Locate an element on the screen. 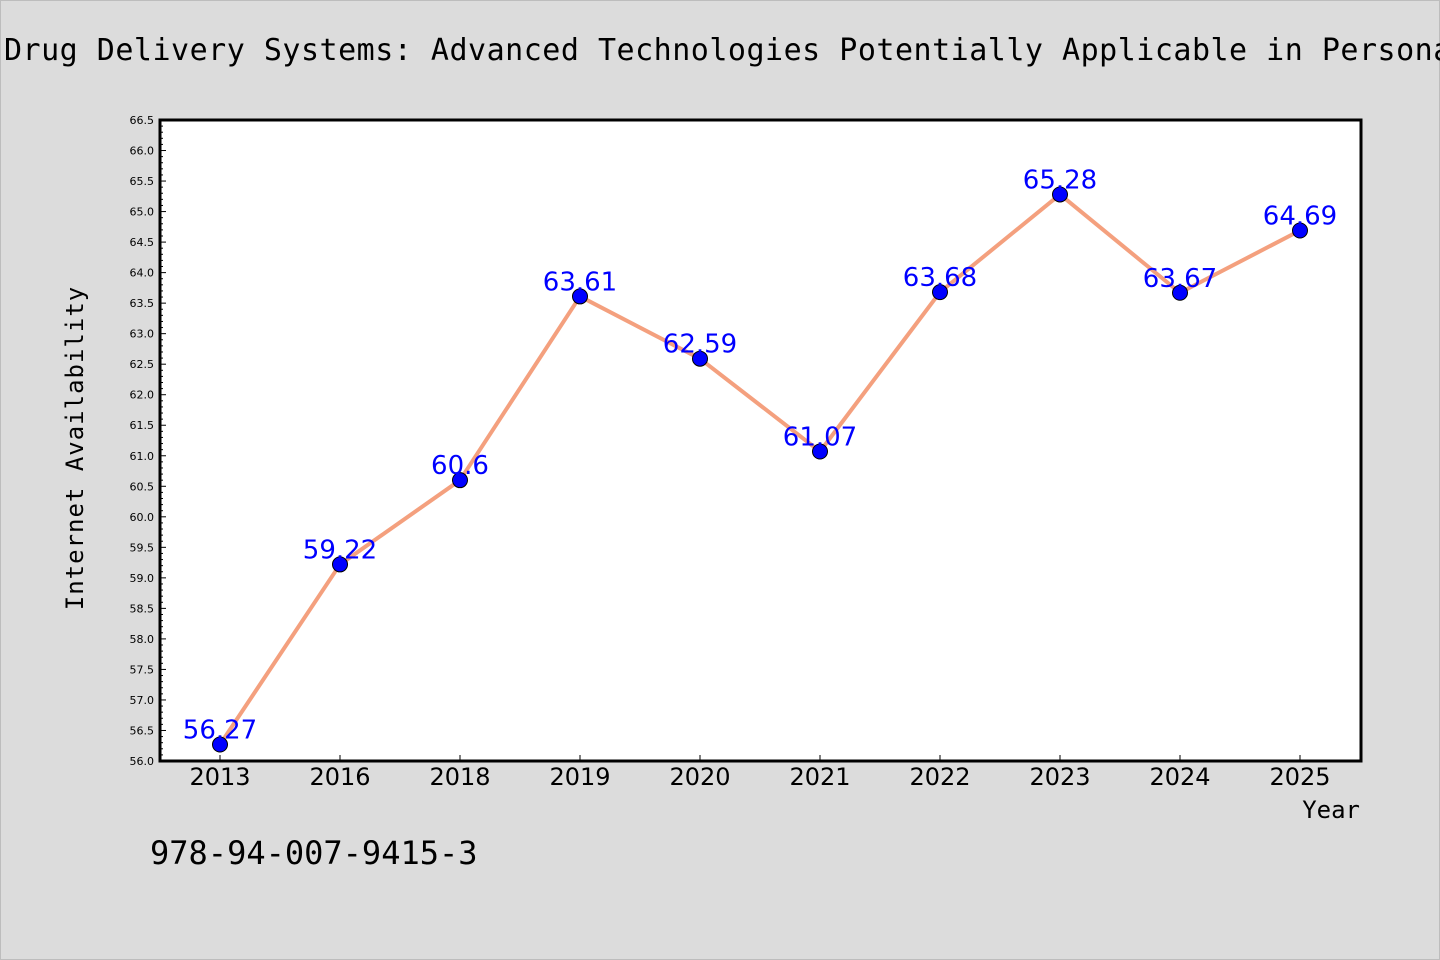 Image resolution: width=1440 pixels, height=960 pixels. y-tick-label: 65.0 is located at coordinates (142, 212).